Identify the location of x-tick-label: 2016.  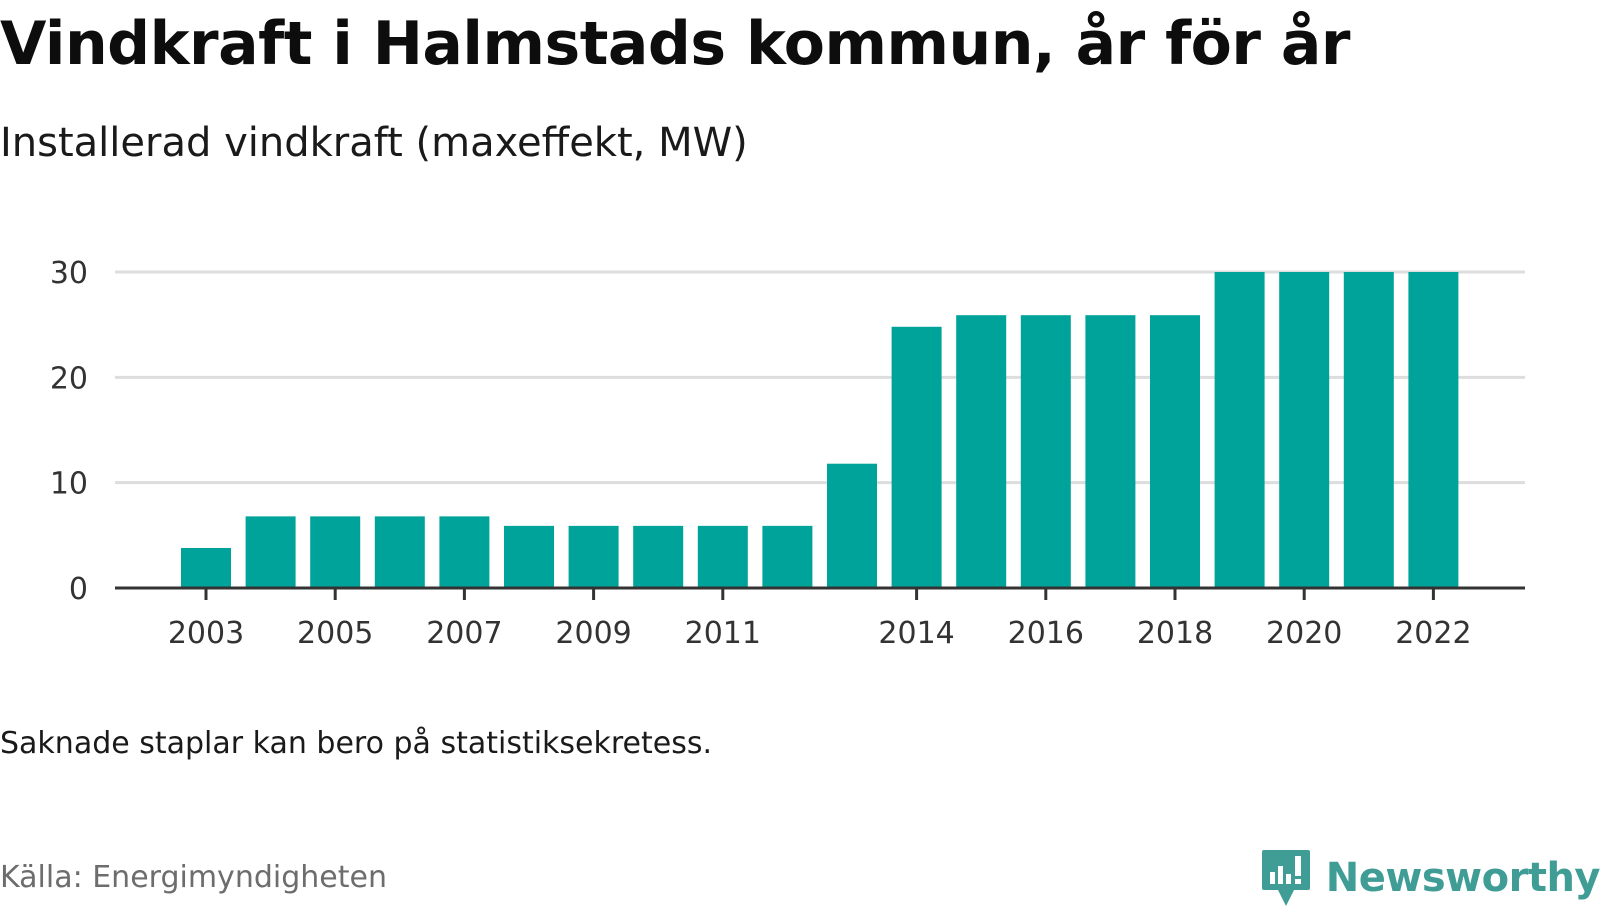
(1046, 633).